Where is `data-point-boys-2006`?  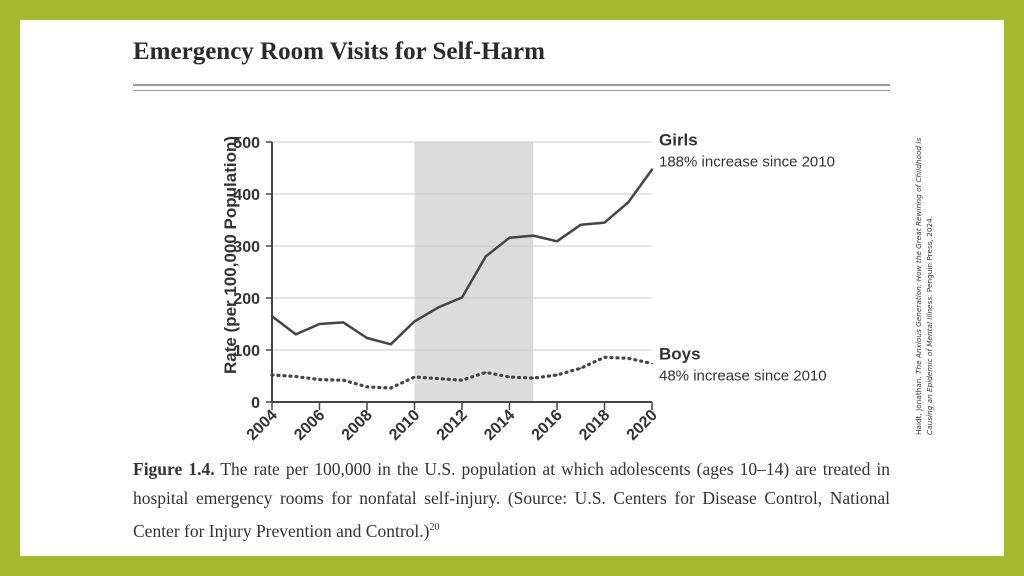 data-point-boys-2006 is located at coordinates (319, 379).